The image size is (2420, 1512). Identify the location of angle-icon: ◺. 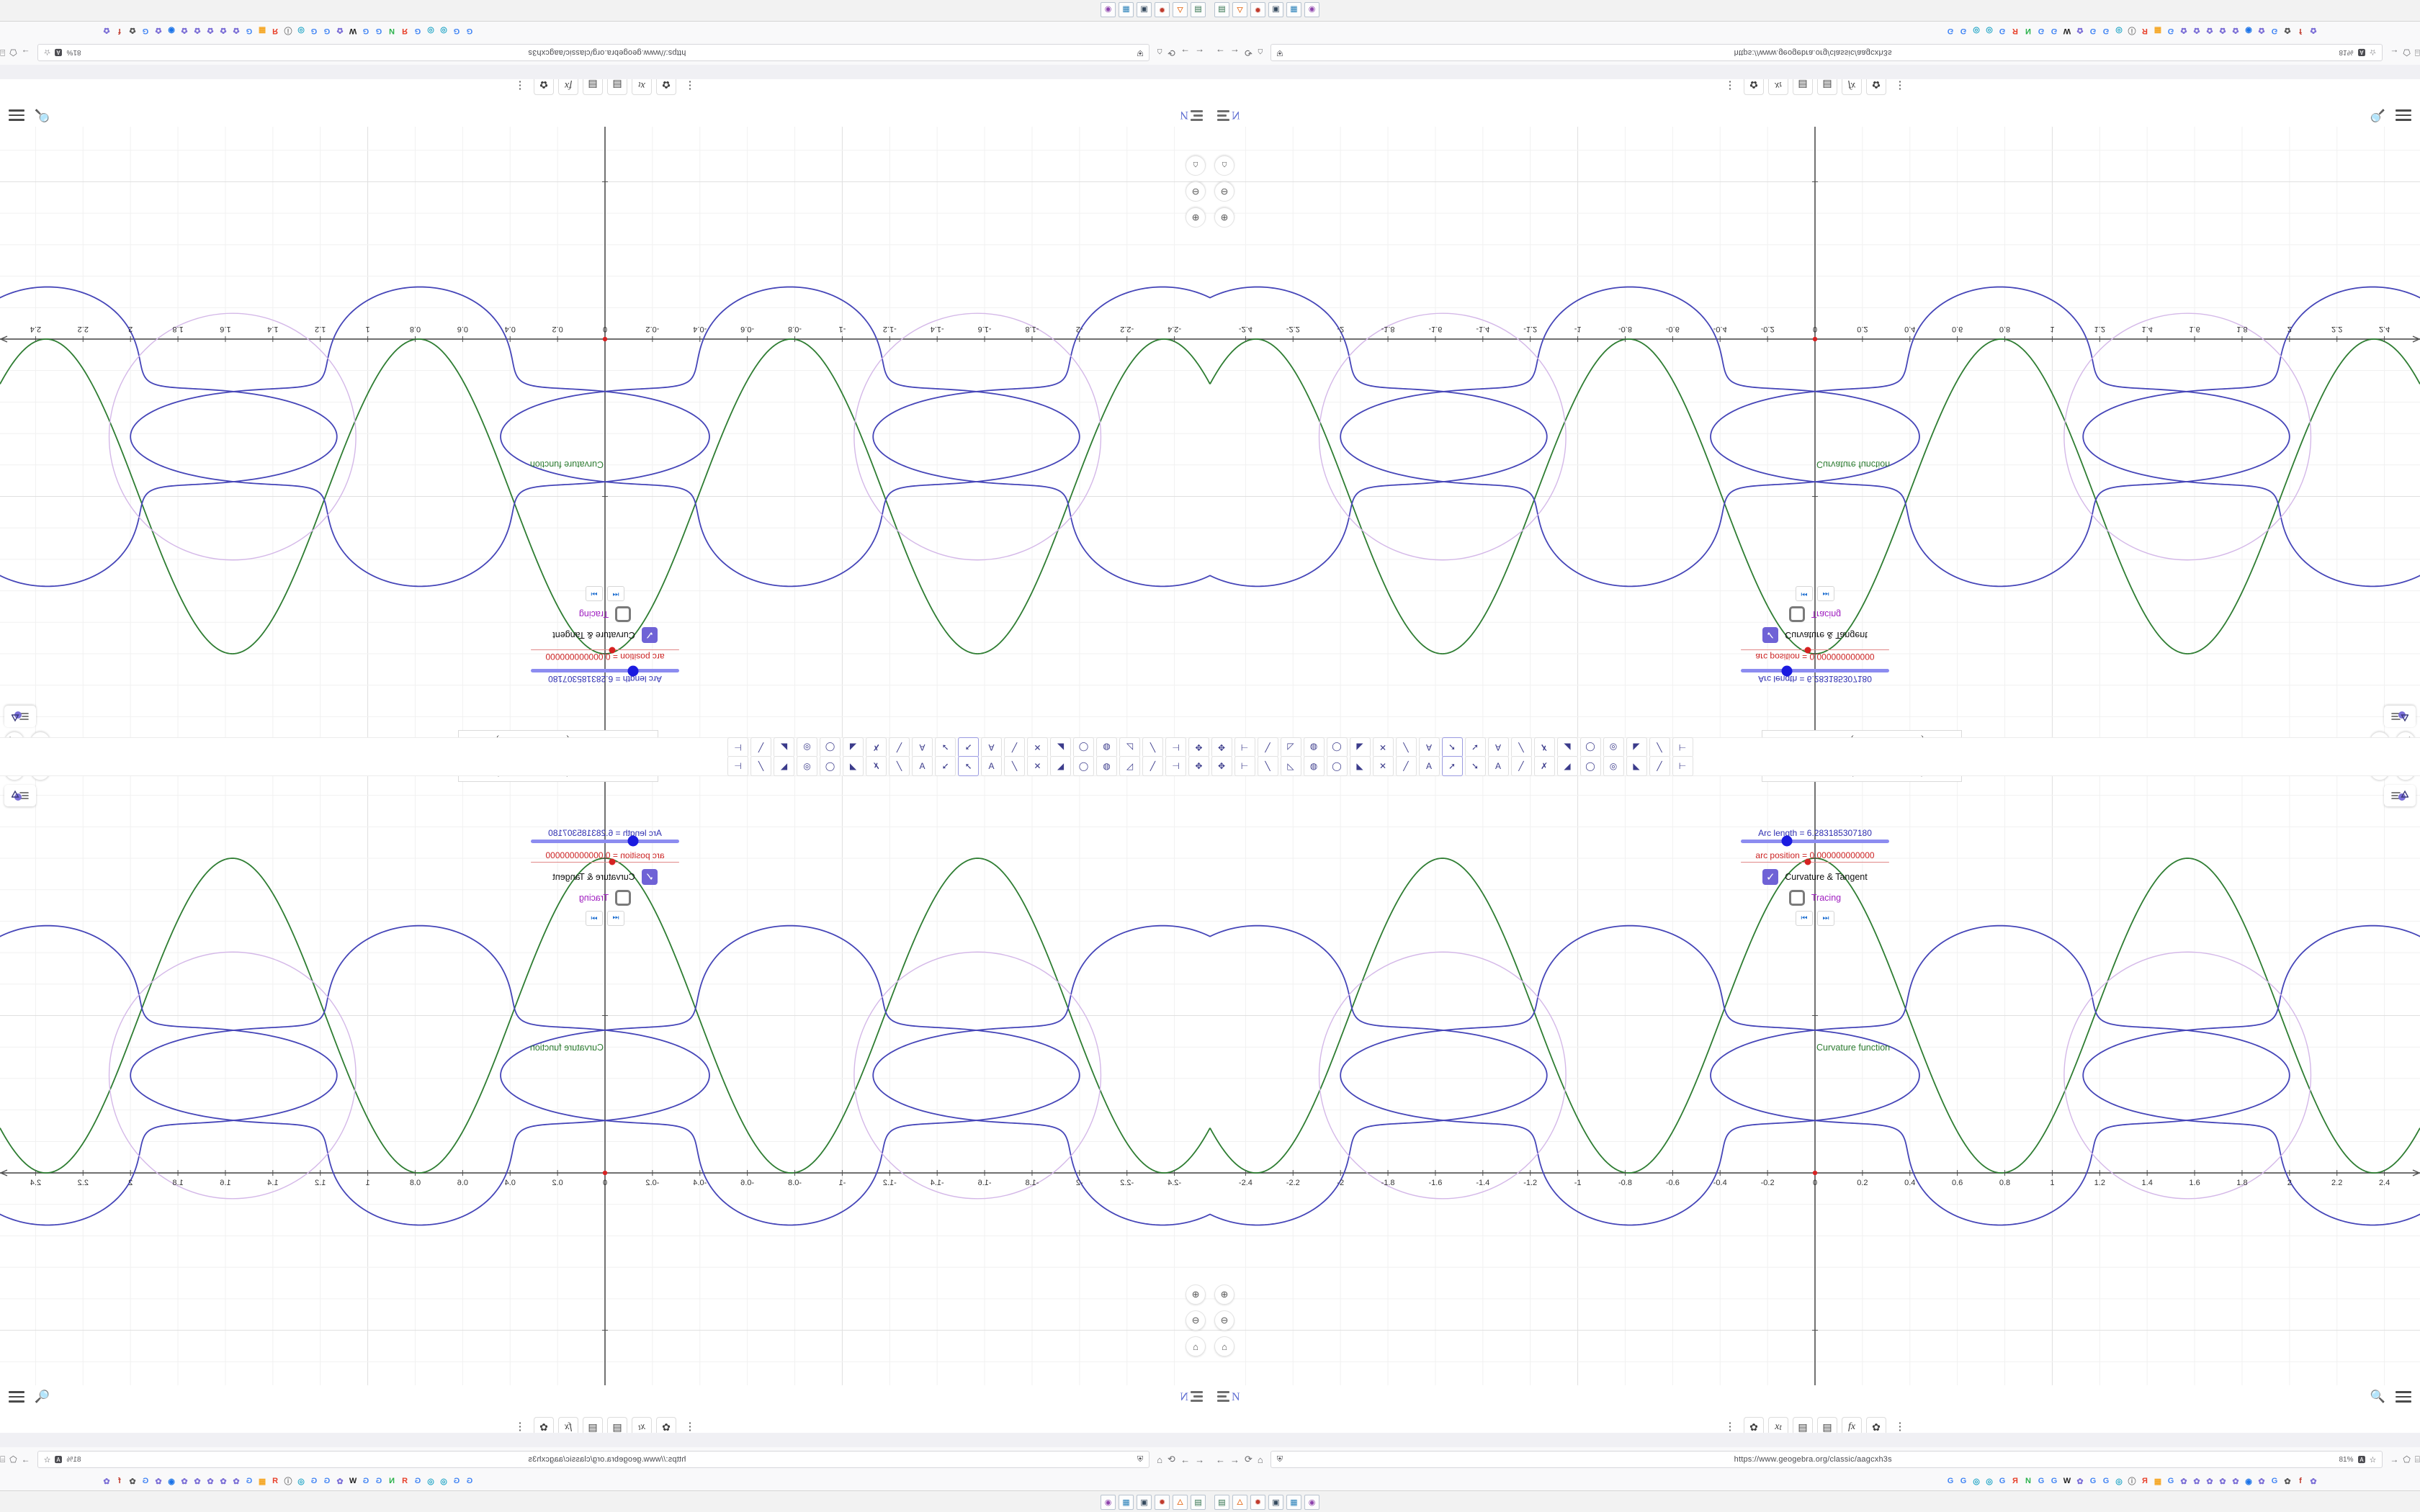
(1129, 747).